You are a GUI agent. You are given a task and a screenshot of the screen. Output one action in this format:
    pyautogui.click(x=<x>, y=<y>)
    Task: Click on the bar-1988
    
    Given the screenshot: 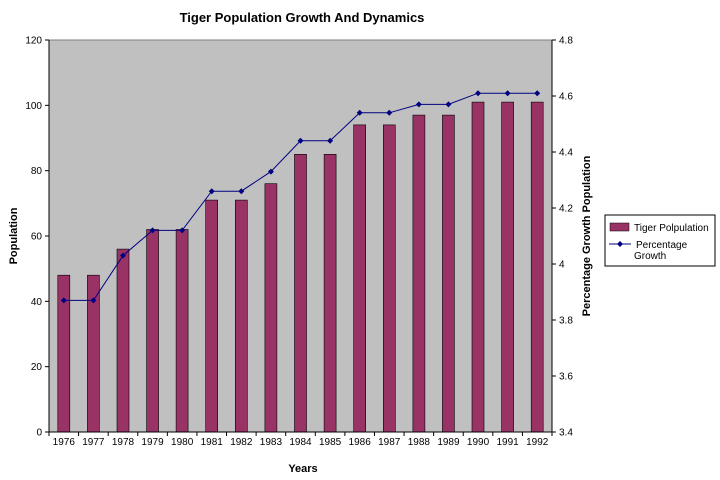 What is the action you would take?
    pyautogui.click(x=419, y=273)
    